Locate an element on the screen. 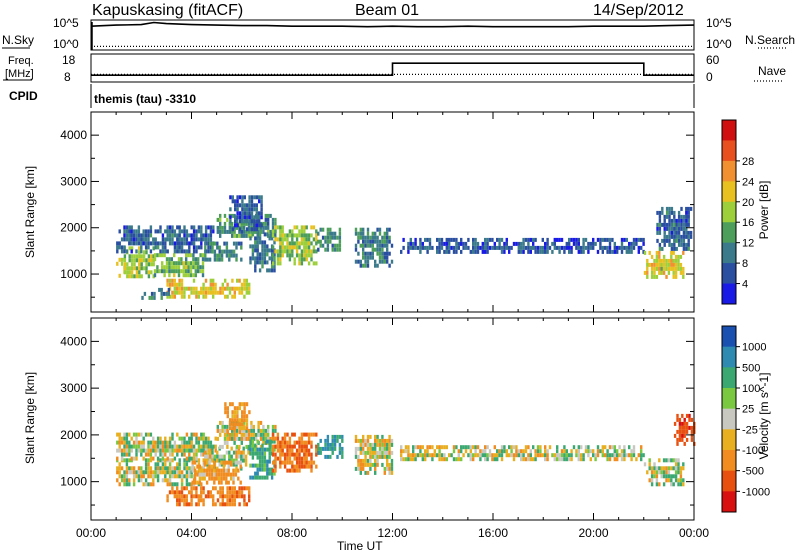 The width and height of the screenshot is (800, 554). velocity-colorbar-tick-label: -1000 is located at coordinates (756, 492).